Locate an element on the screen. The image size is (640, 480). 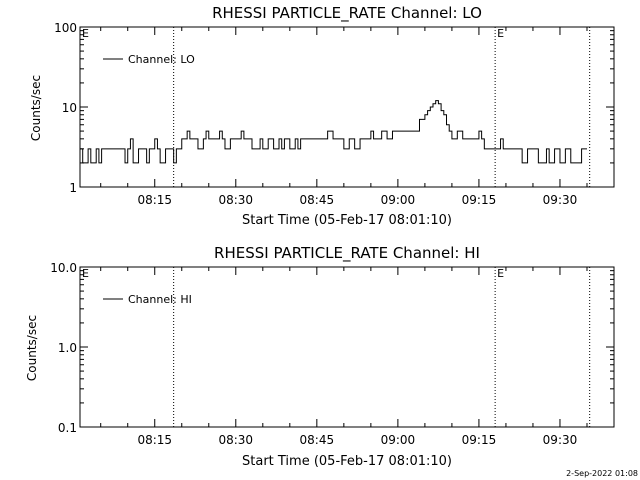
chart-title: RHESSI PARTICLE_RATE Channel: LO is located at coordinates (347, 13).